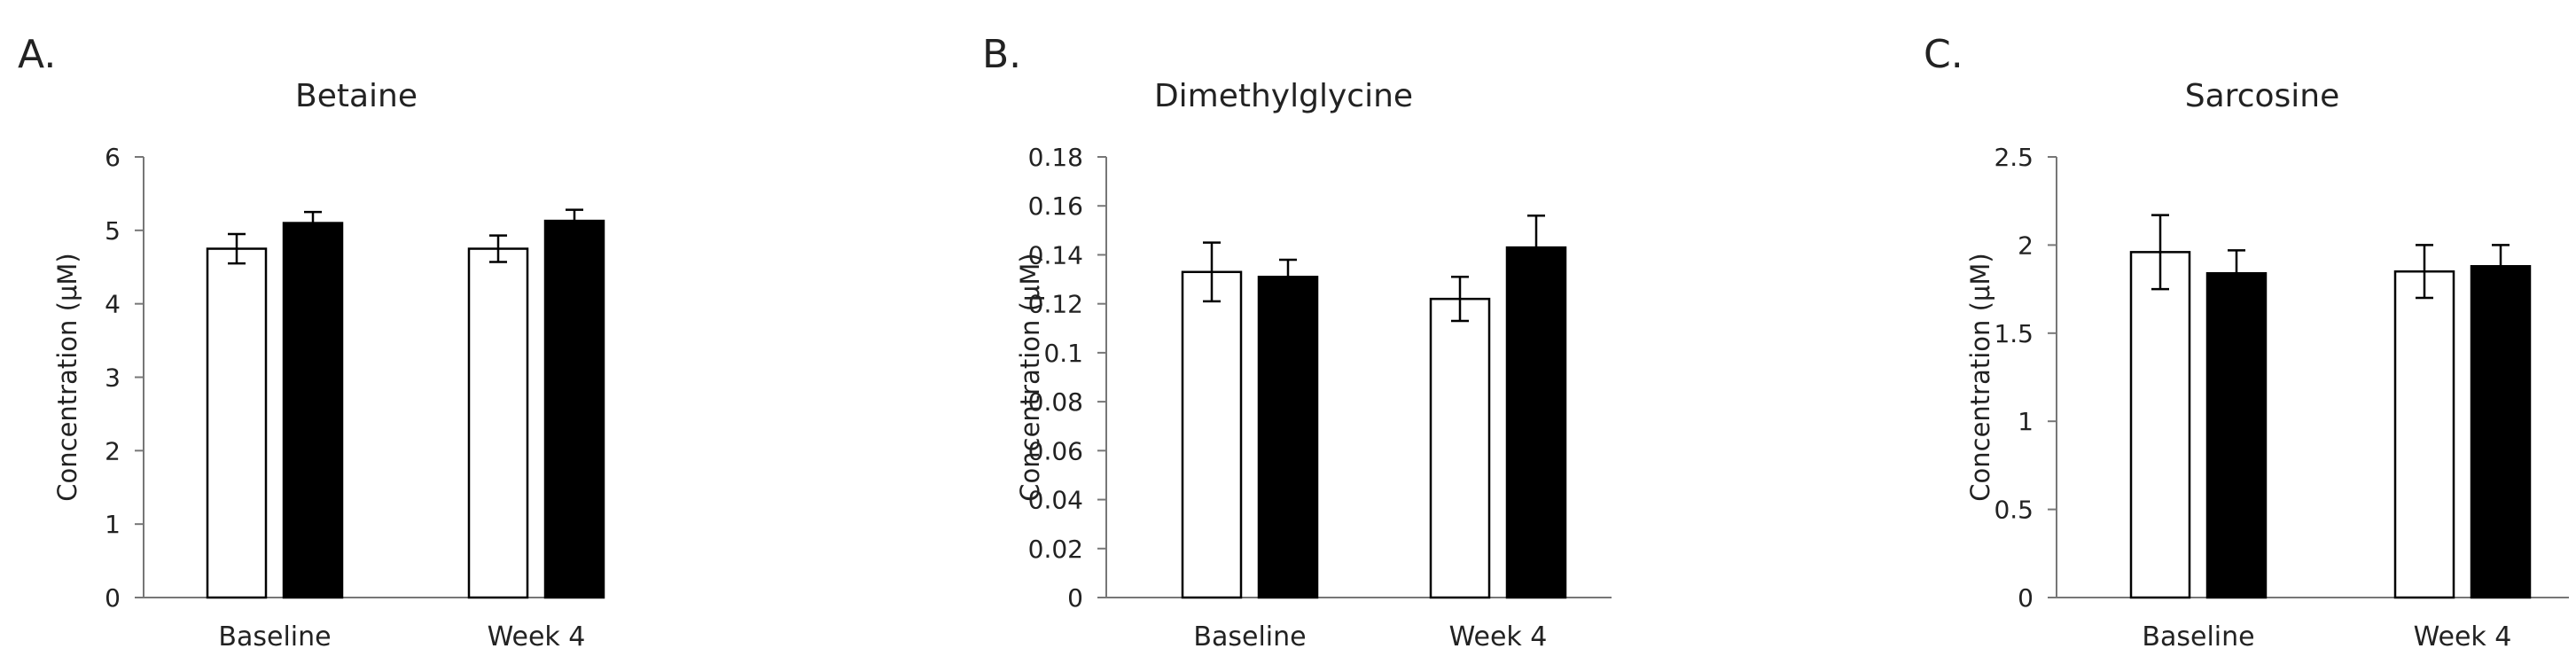 The height and width of the screenshot is (672, 2576). What do you see at coordinates (113, 378) in the screenshot?
I see `y-tick-label: 3` at bounding box center [113, 378].